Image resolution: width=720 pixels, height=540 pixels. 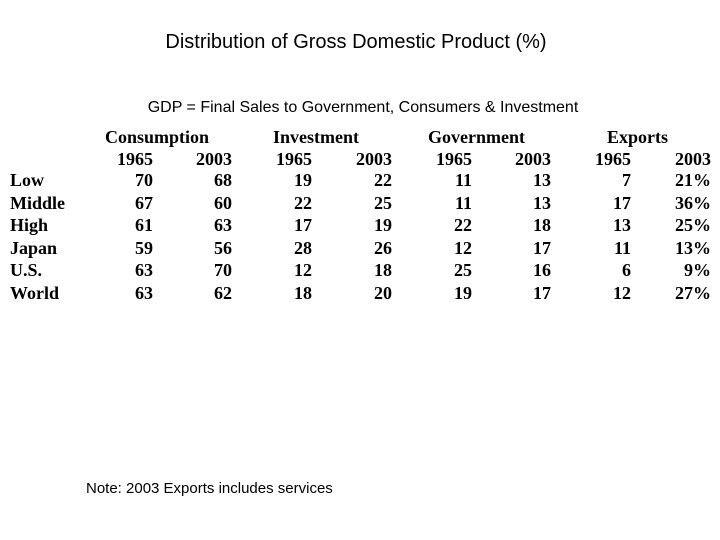 What do you see at coordinates (223, 293) in the screenshot?
I see `table-cell: 62` at bounding box center [223, 293].